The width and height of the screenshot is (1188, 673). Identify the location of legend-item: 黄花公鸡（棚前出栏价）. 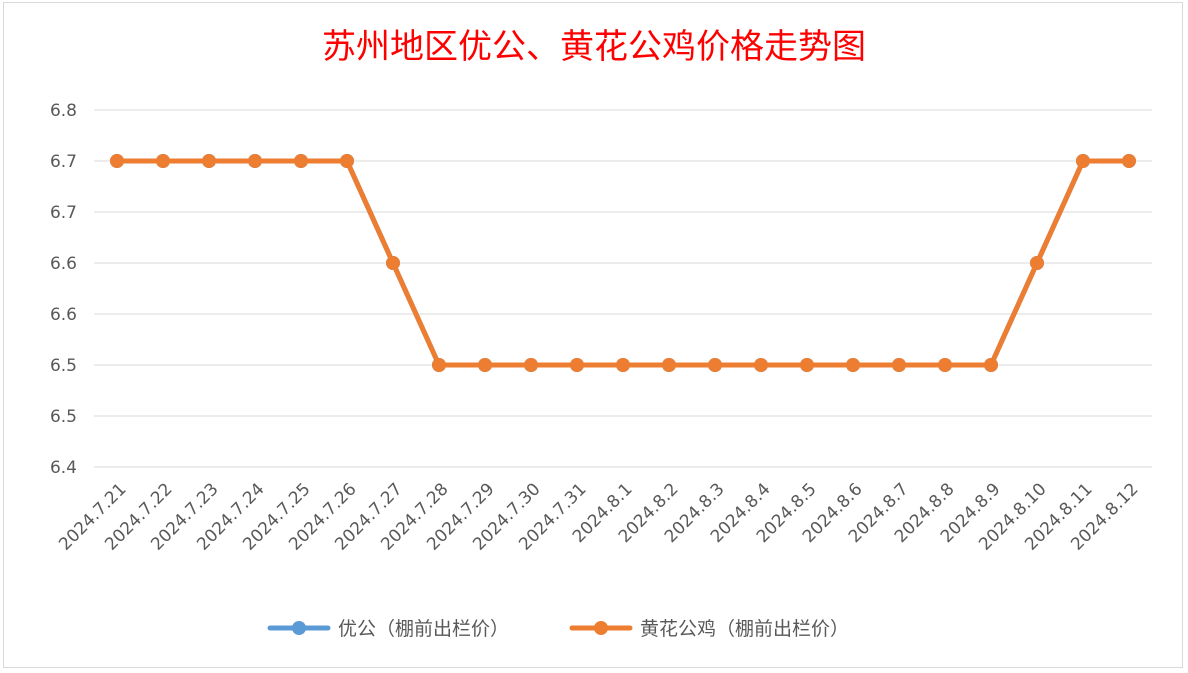
(709, 629).